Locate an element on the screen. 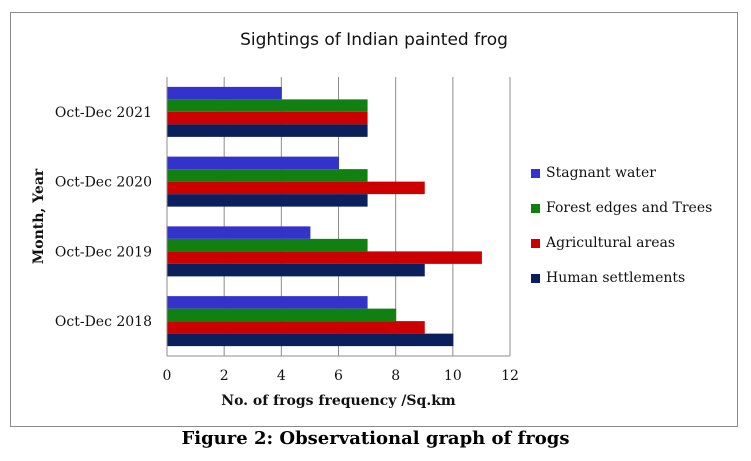  legend-item: Stagnant water is located at coordinates (593, 173).